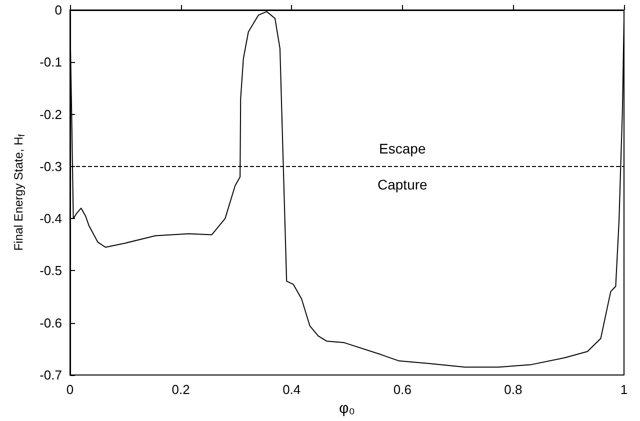  What do you see at coordinates (513, 389) in the screenshot?
I see `x-tick-label: 0.8` at bounding box center [513, 389].